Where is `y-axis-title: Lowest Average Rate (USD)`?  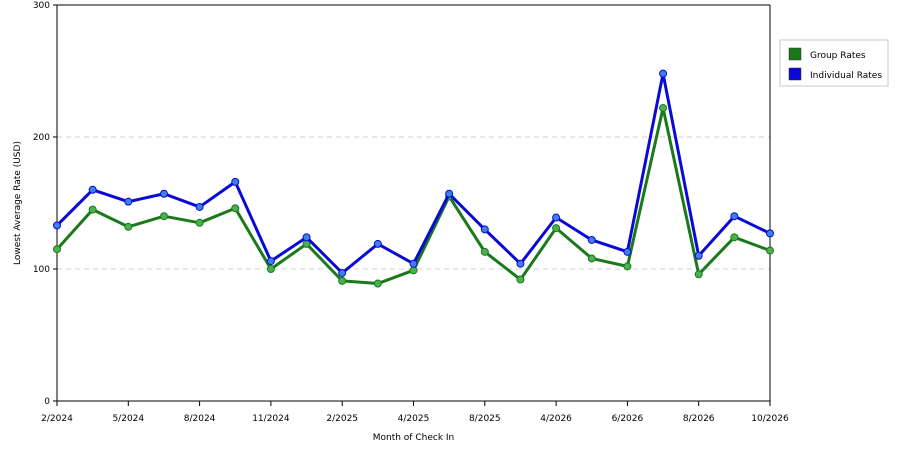 y-axis-title: Lowest Average Rate (USD) is located at coordinates (18, 203).